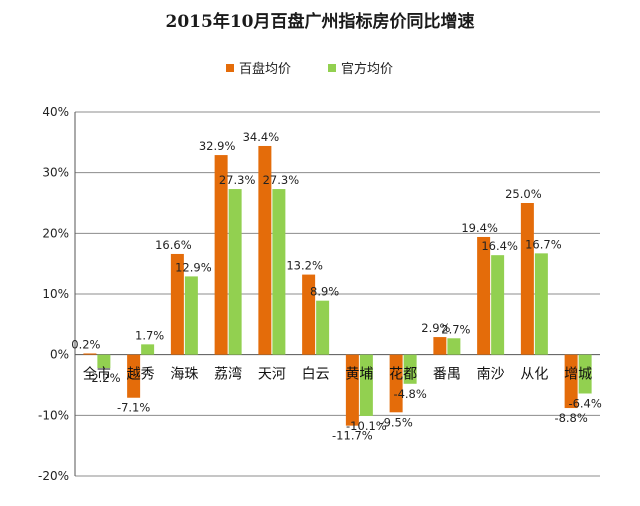 The image size is (640, 506). I want to click on y-tick-label: 30%, so click(55, 173).